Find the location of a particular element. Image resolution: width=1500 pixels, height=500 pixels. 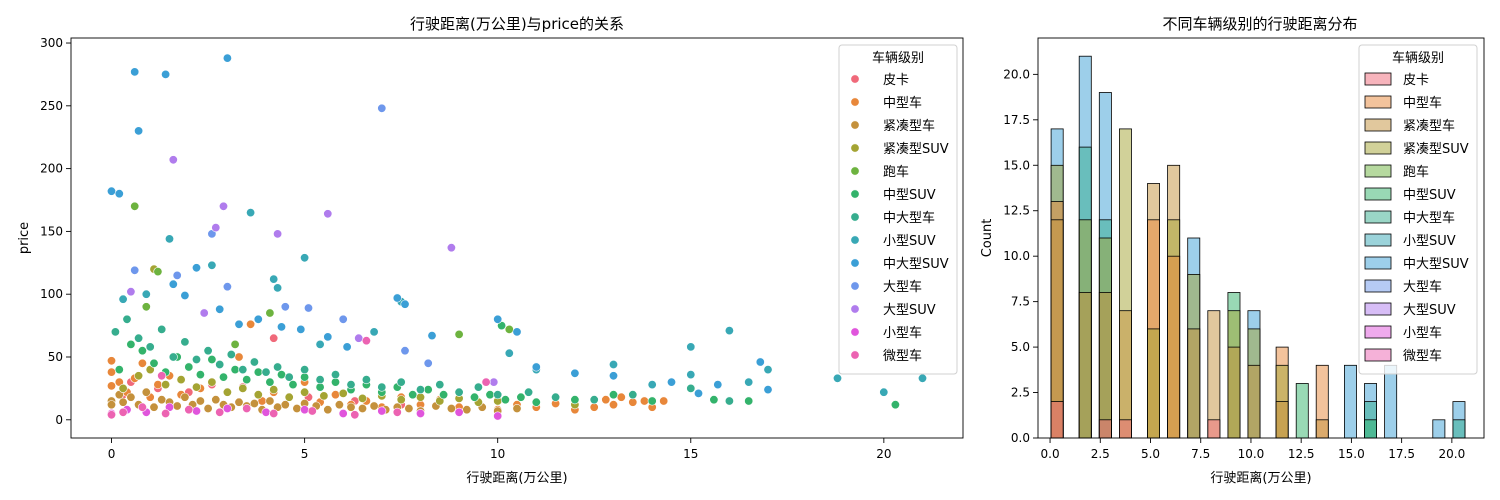

histogram-legend-label: 紧凑型SUV is located at coordinates (1436, 149).